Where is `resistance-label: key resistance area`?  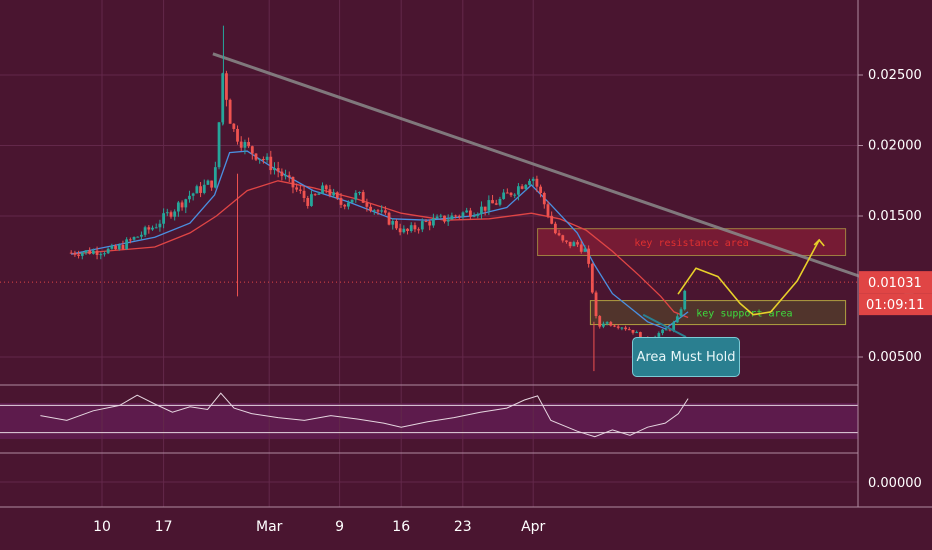
resistance-label: key resistance area is located at coordinates (691, 243).